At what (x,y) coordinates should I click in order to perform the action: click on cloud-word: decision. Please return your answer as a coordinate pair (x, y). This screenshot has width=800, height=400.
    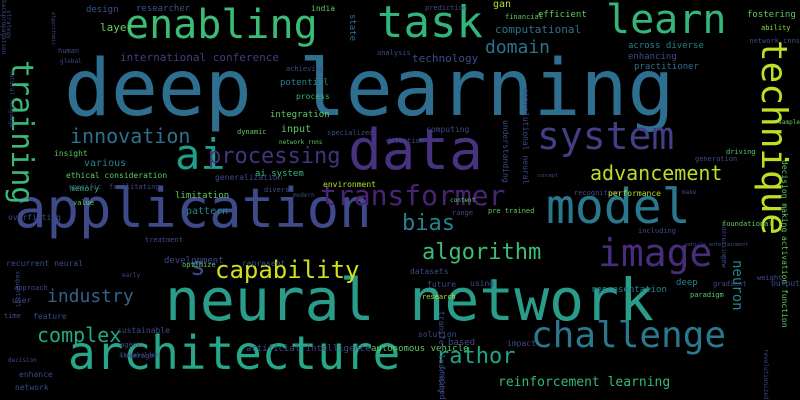
    Looking at the image, I should click on (22, 360).